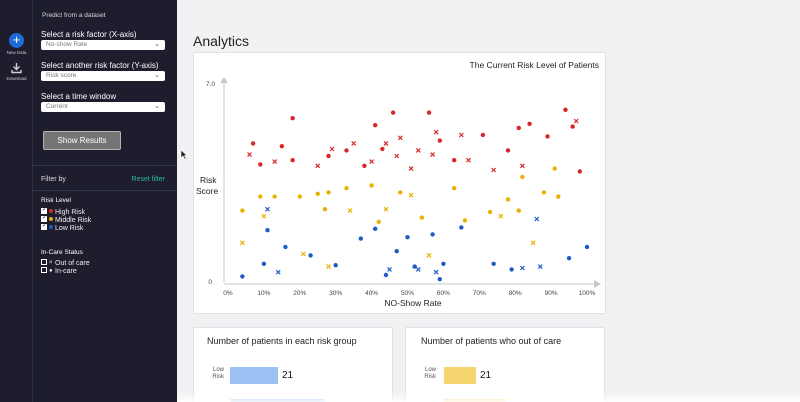 This screenshot has width=800, height=402. I want to click on time-window-select: Current ⌄, so click(103, 107).